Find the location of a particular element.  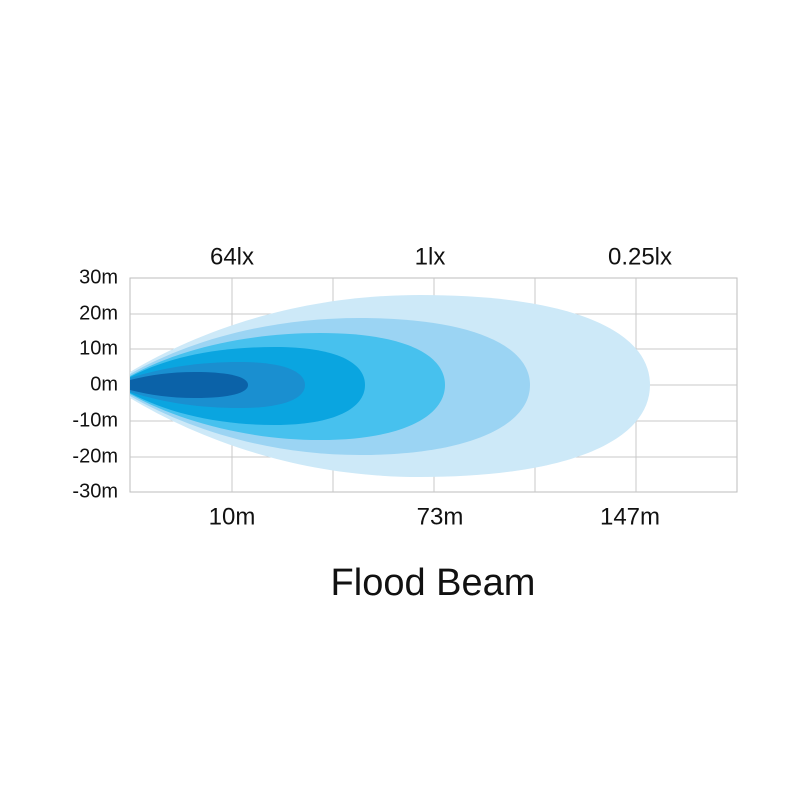

y-label: -20m is located at coordinates (95, 456).